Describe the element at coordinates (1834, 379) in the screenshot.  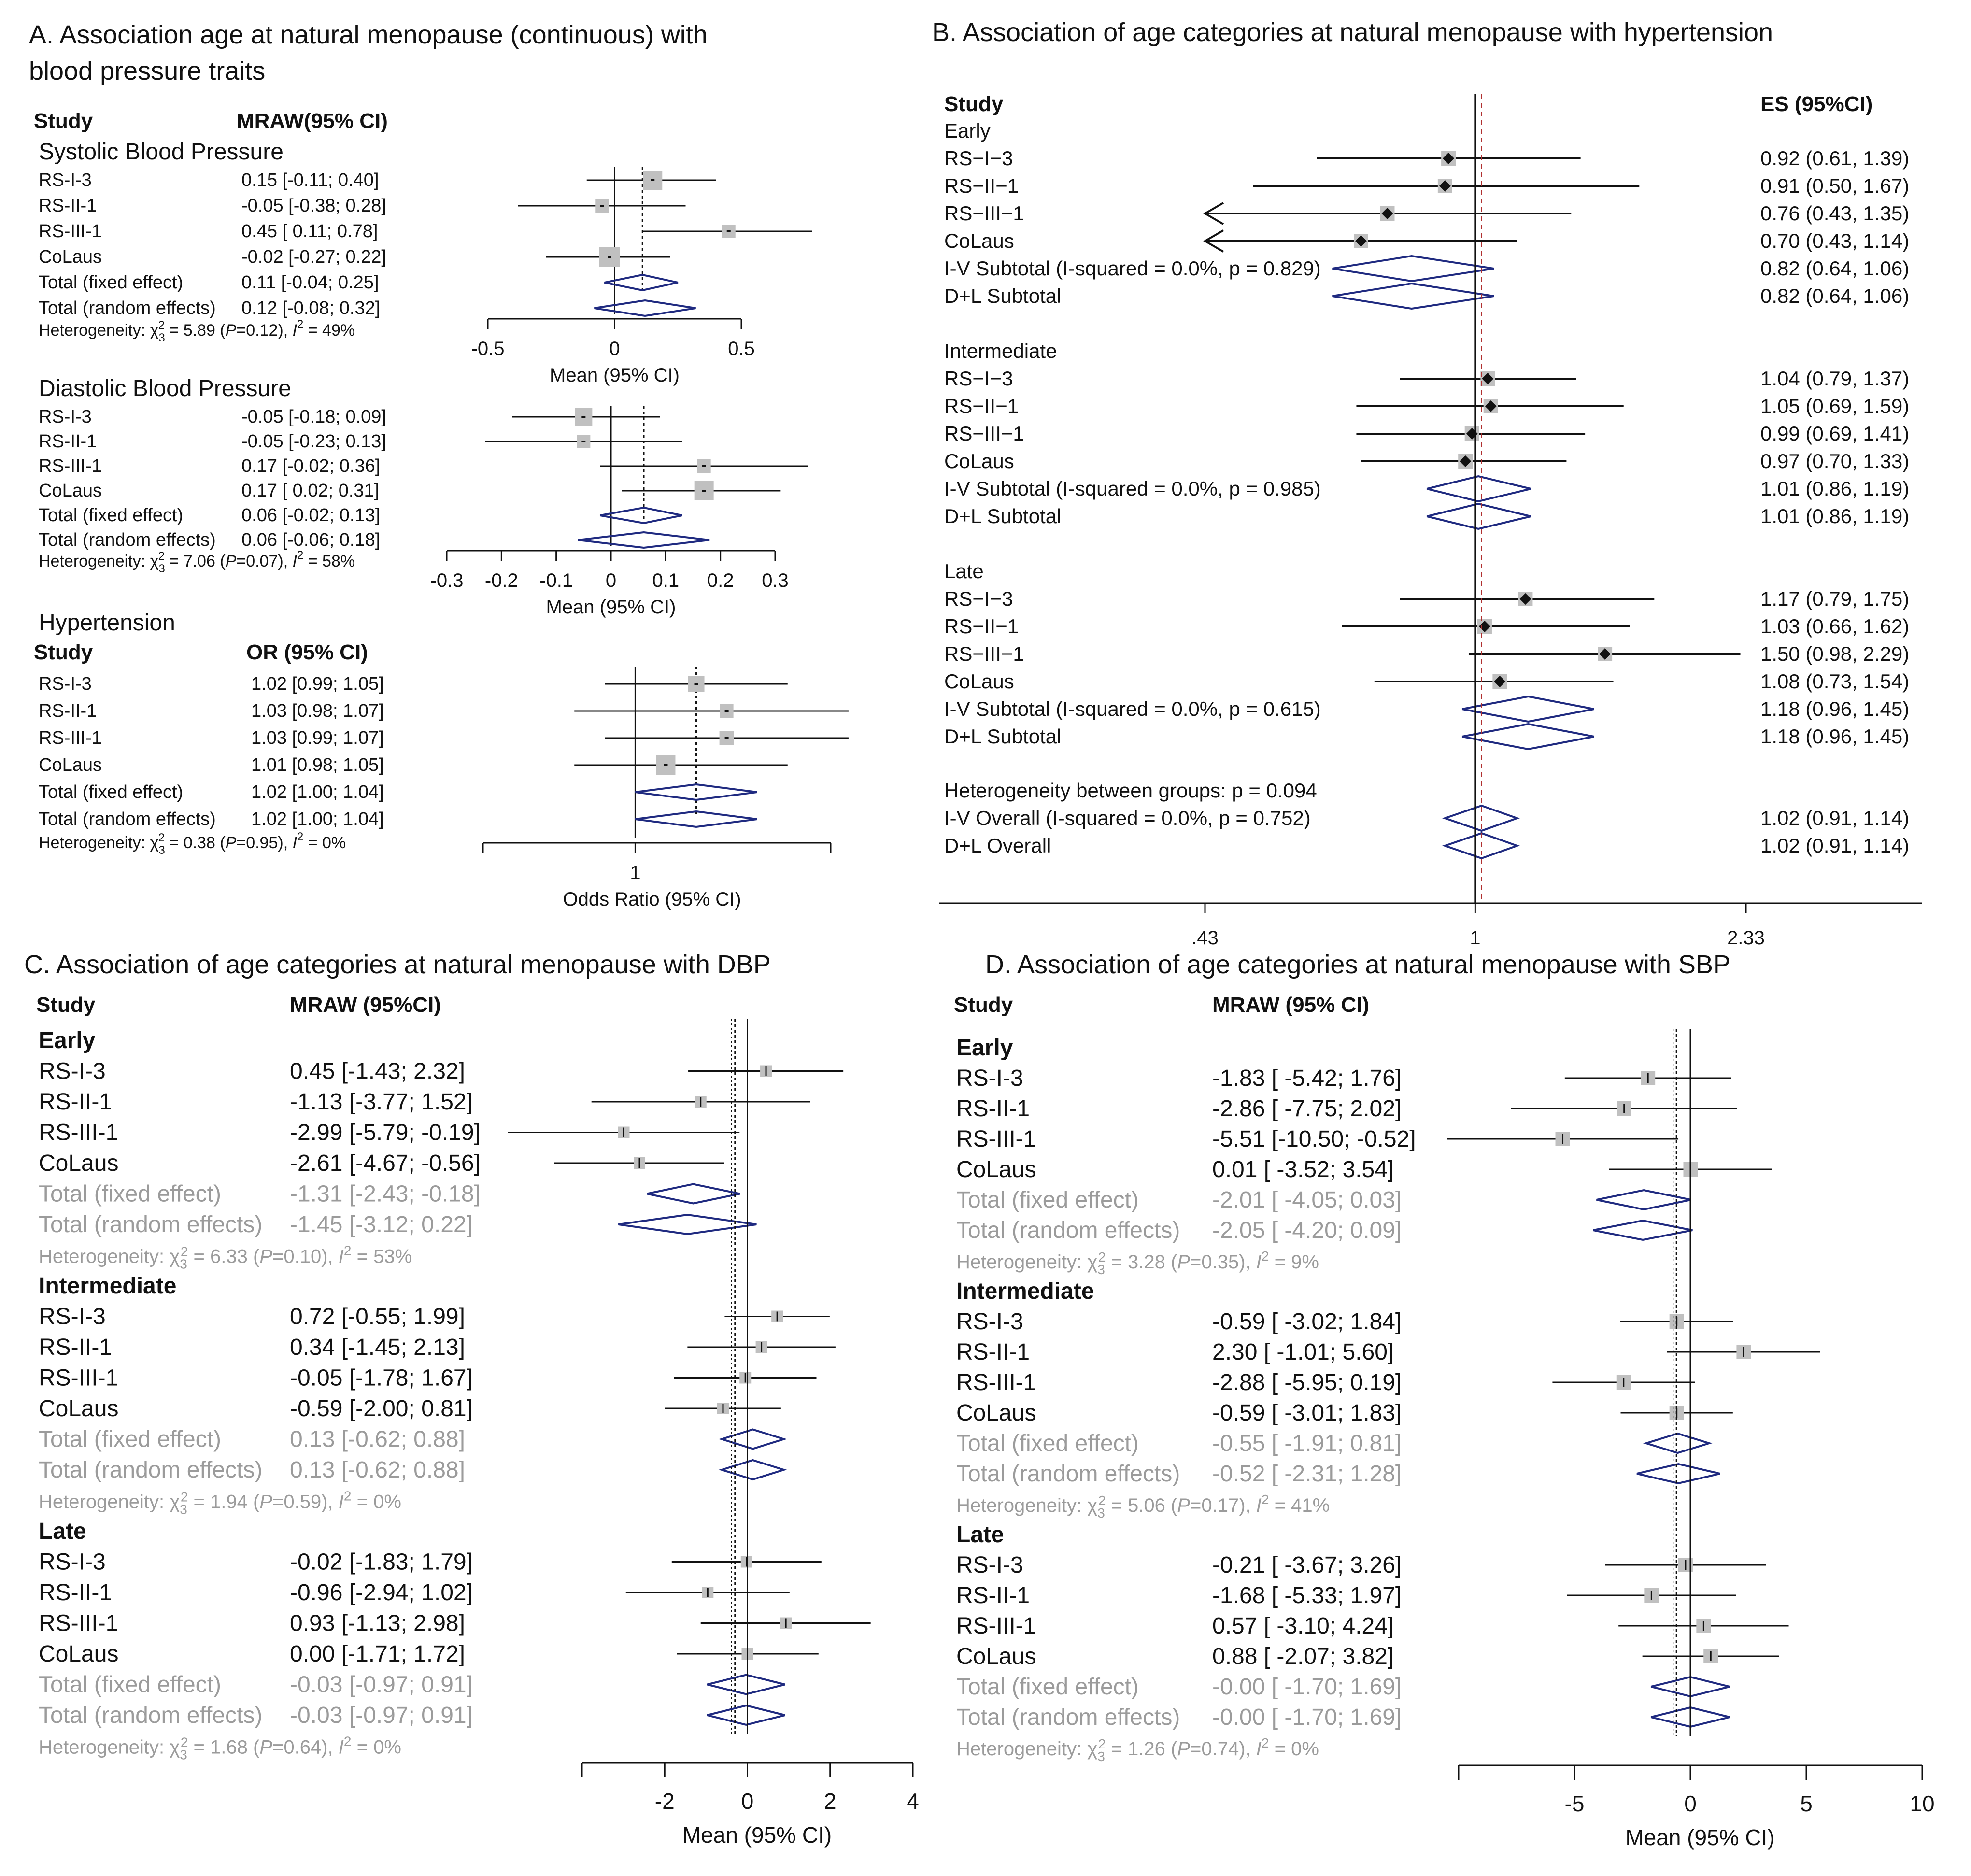
I see `panel-b-row-value: 1.04 (0.79, 1.37)` at that location.